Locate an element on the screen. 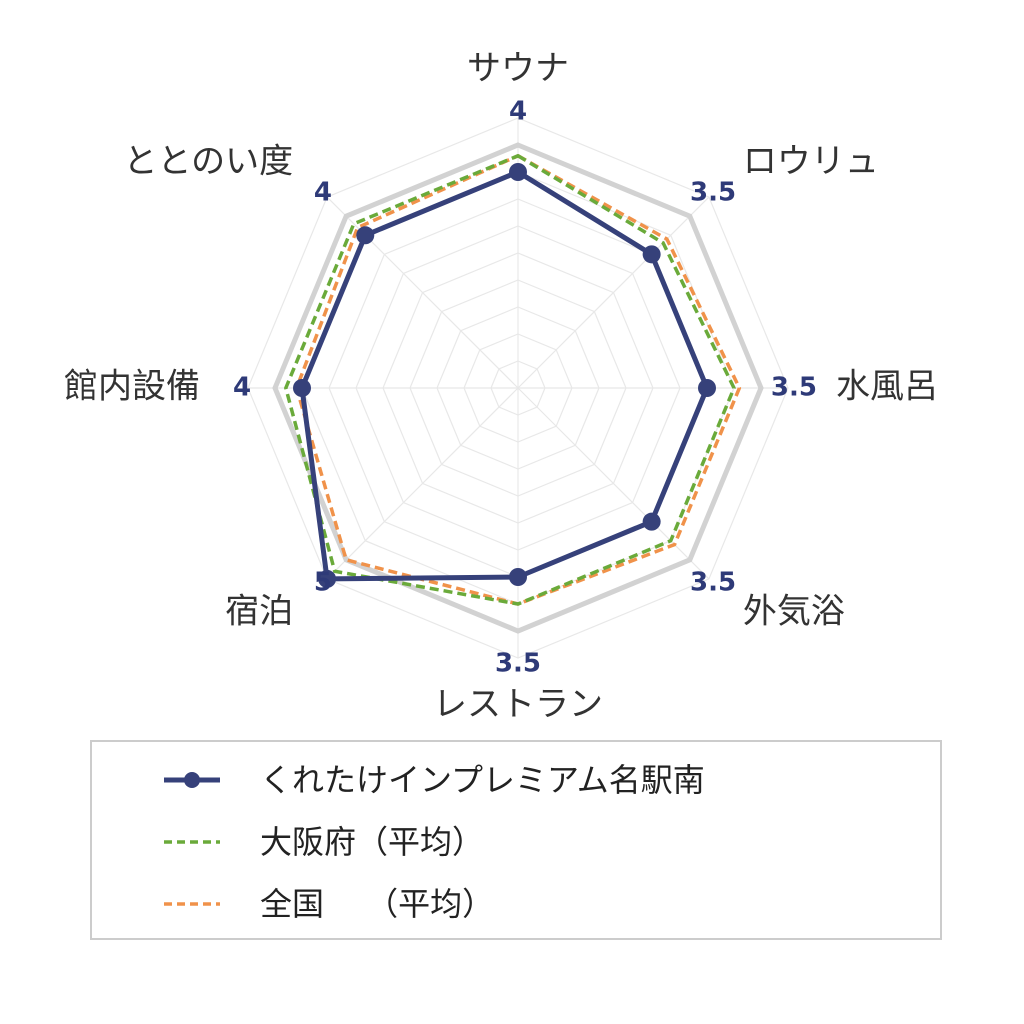 This screenshot has height=1024, width=1024. legend-swatch-orange-dashed is located at coordinates (192, 904).